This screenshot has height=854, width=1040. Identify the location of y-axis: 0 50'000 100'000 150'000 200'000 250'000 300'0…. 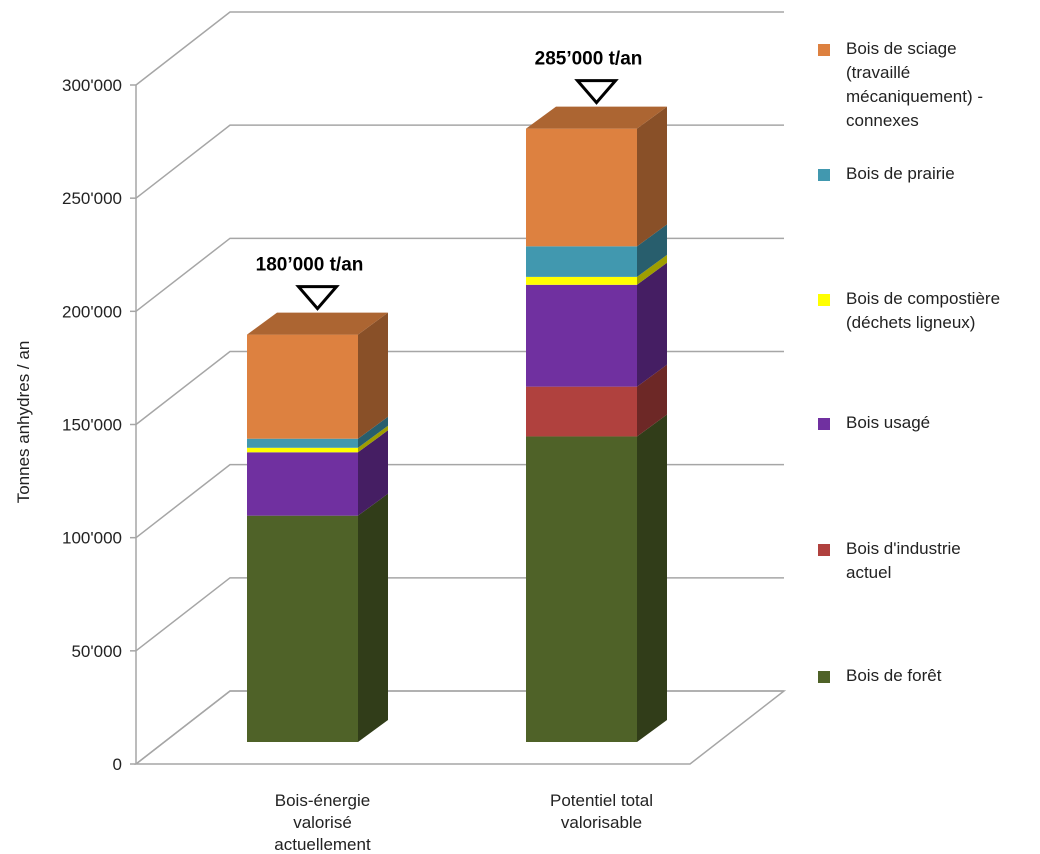
(99, 425).